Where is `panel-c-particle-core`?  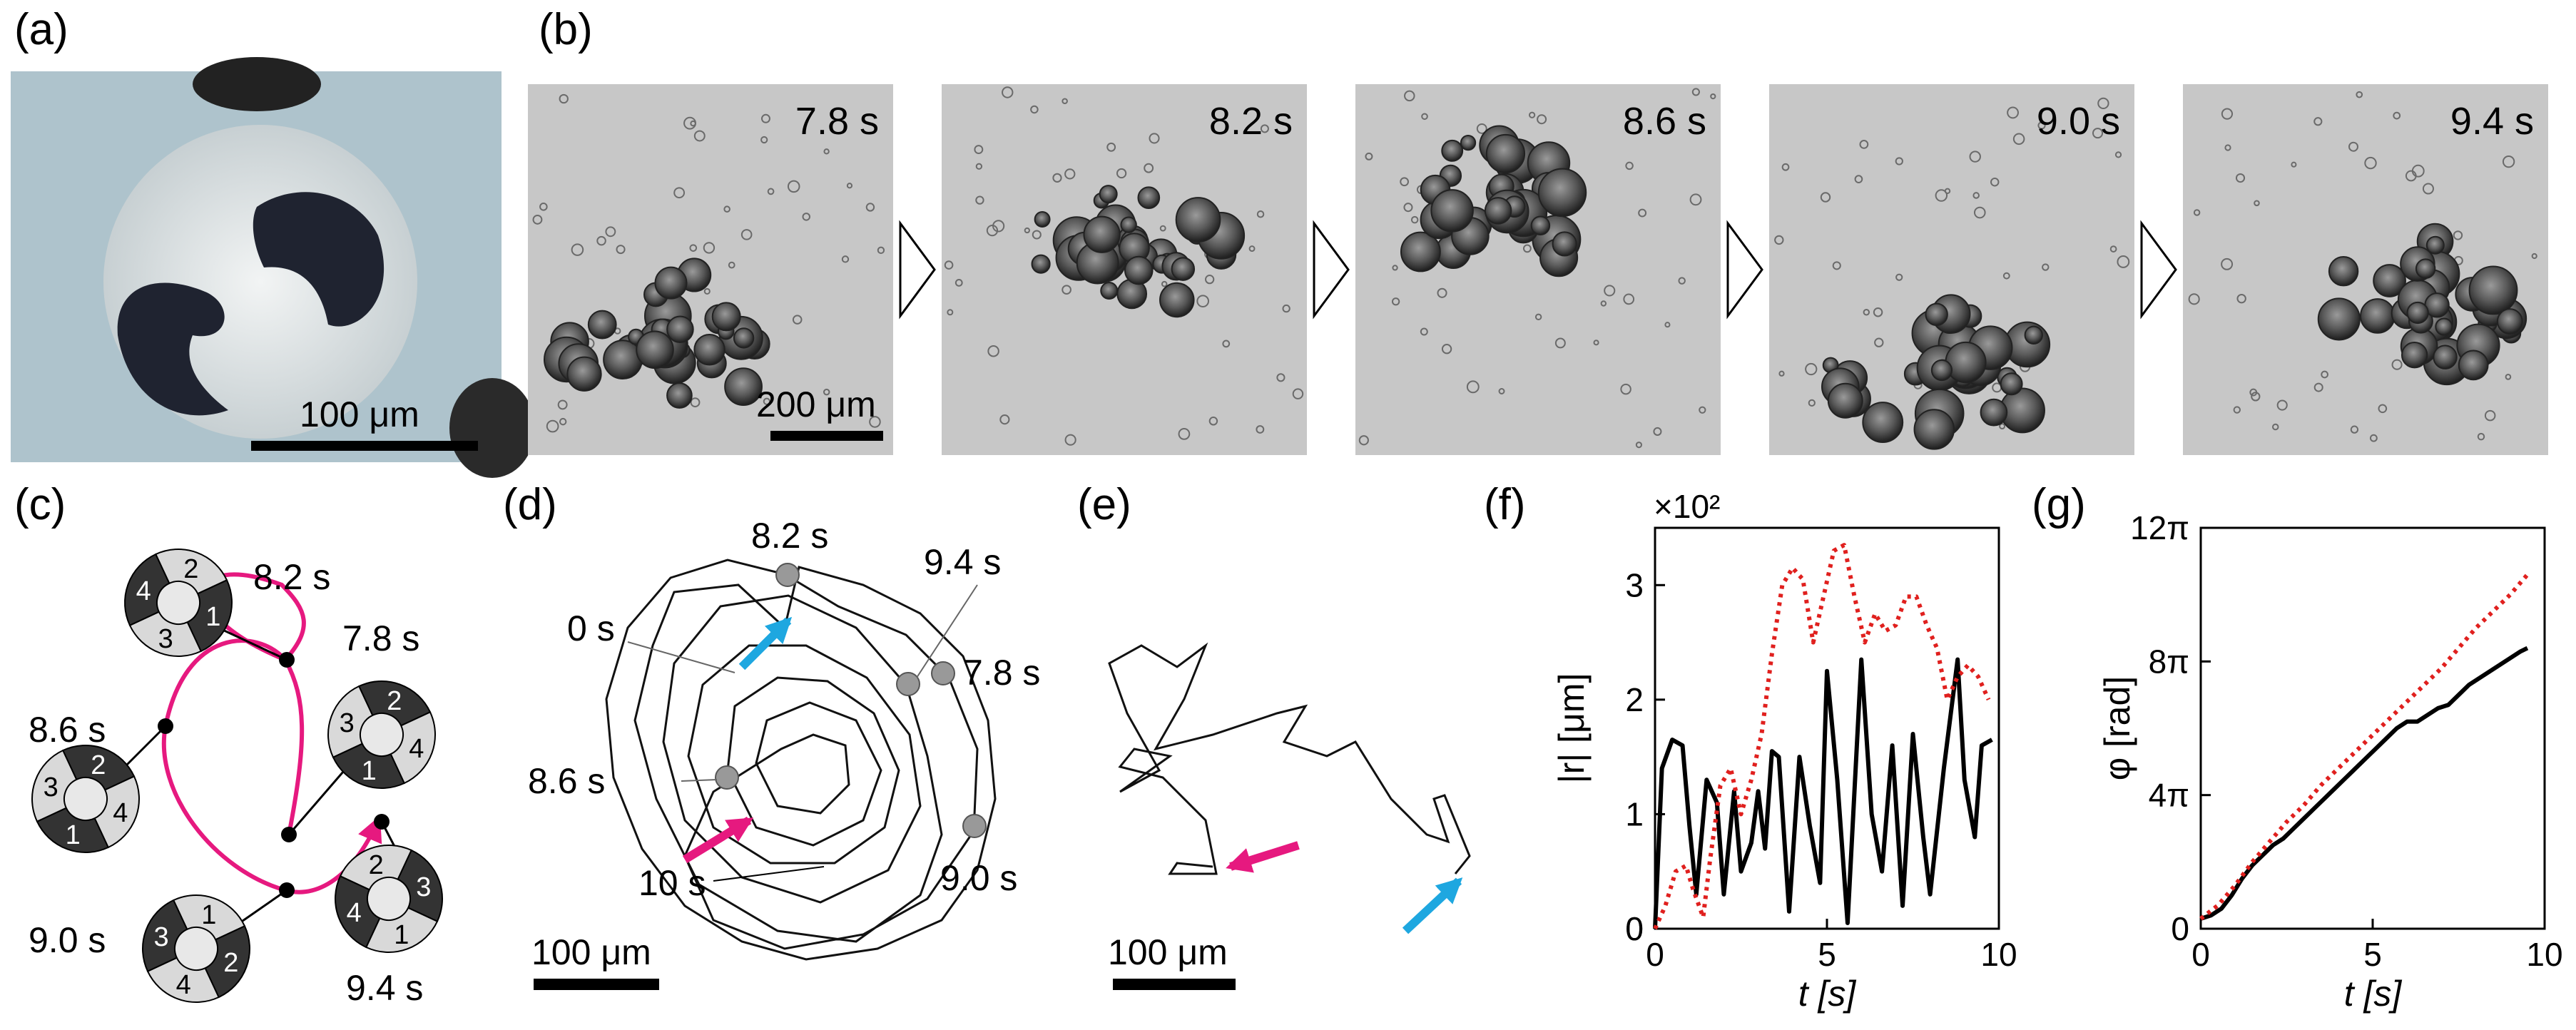 panel-c-particle-core is located at coordinates (178, 603).